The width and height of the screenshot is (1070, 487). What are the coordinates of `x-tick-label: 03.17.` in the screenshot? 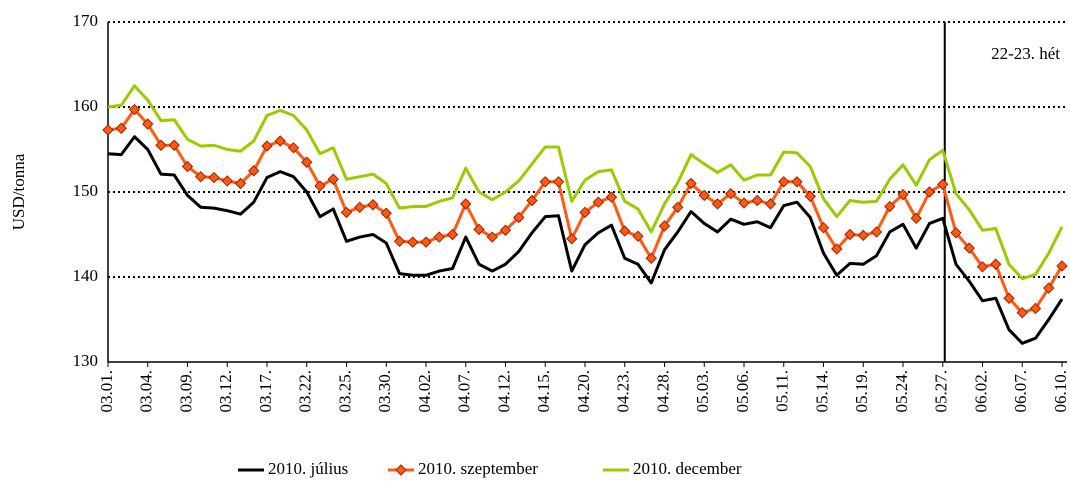 It's located at (265, 391).